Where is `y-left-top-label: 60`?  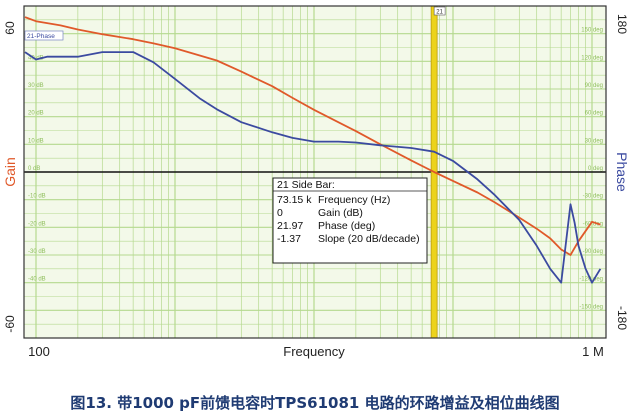
y-left-top-label: 60 is located at coordinates (10, 28).